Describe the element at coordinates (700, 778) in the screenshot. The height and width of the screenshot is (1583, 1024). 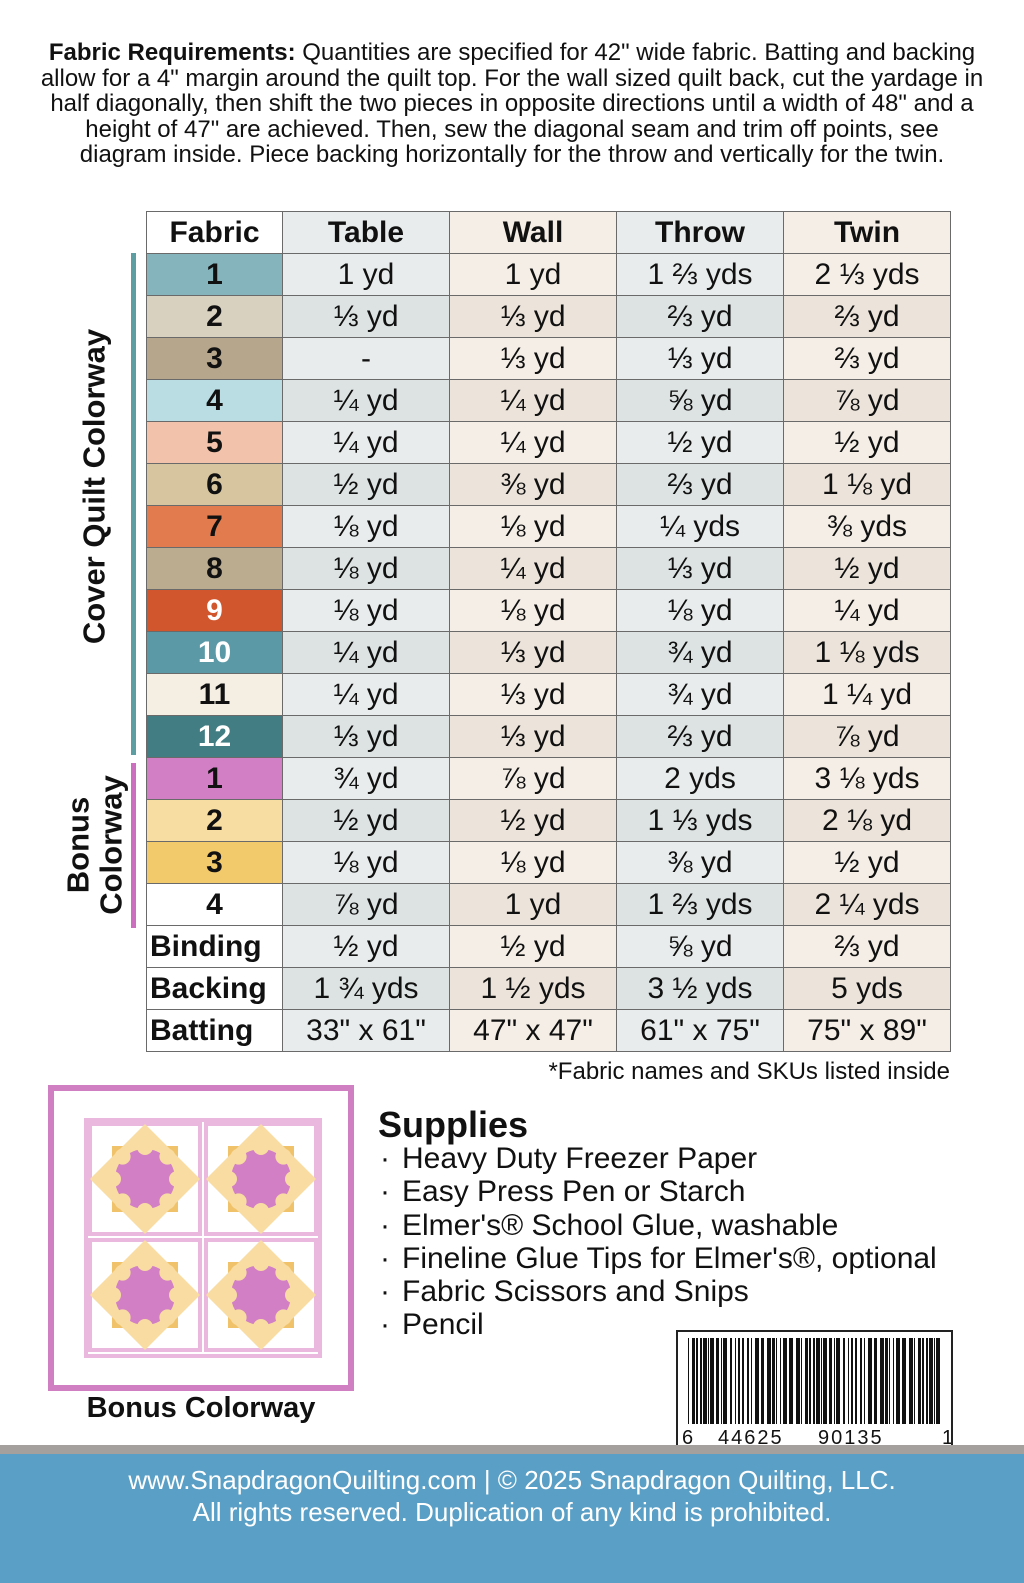
I see `quantity-cell: 2 yds` at that location.